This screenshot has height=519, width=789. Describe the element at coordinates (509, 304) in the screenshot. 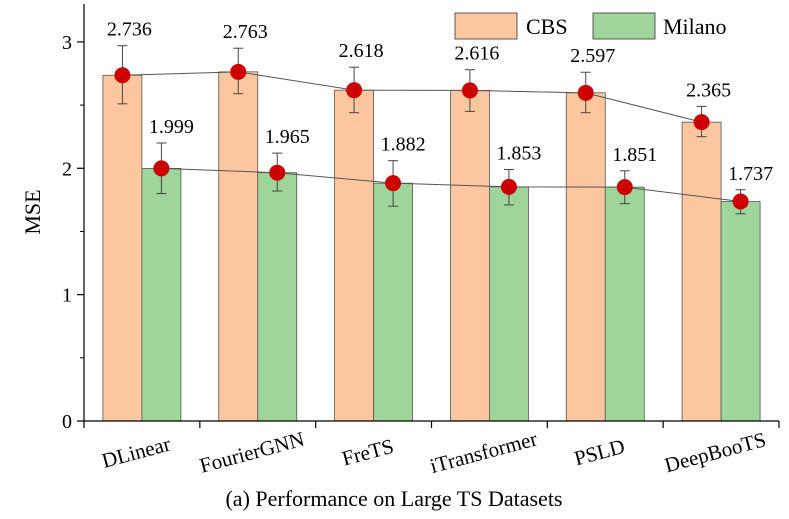

I see `bar-milano-itransformer` at that location.